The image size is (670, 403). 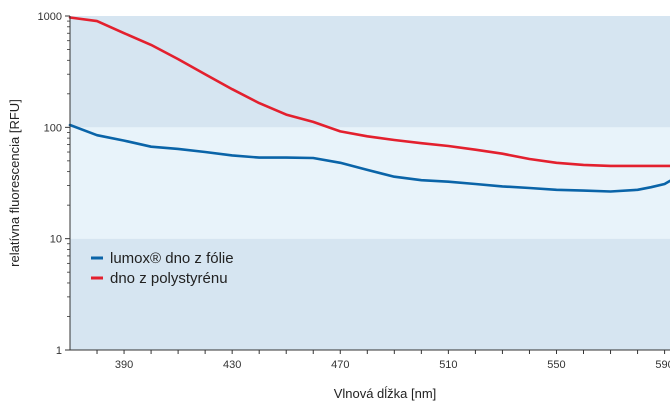 I want to click on legend-label-foil: lumox® dno z fólie, so click(x=172, y=258).